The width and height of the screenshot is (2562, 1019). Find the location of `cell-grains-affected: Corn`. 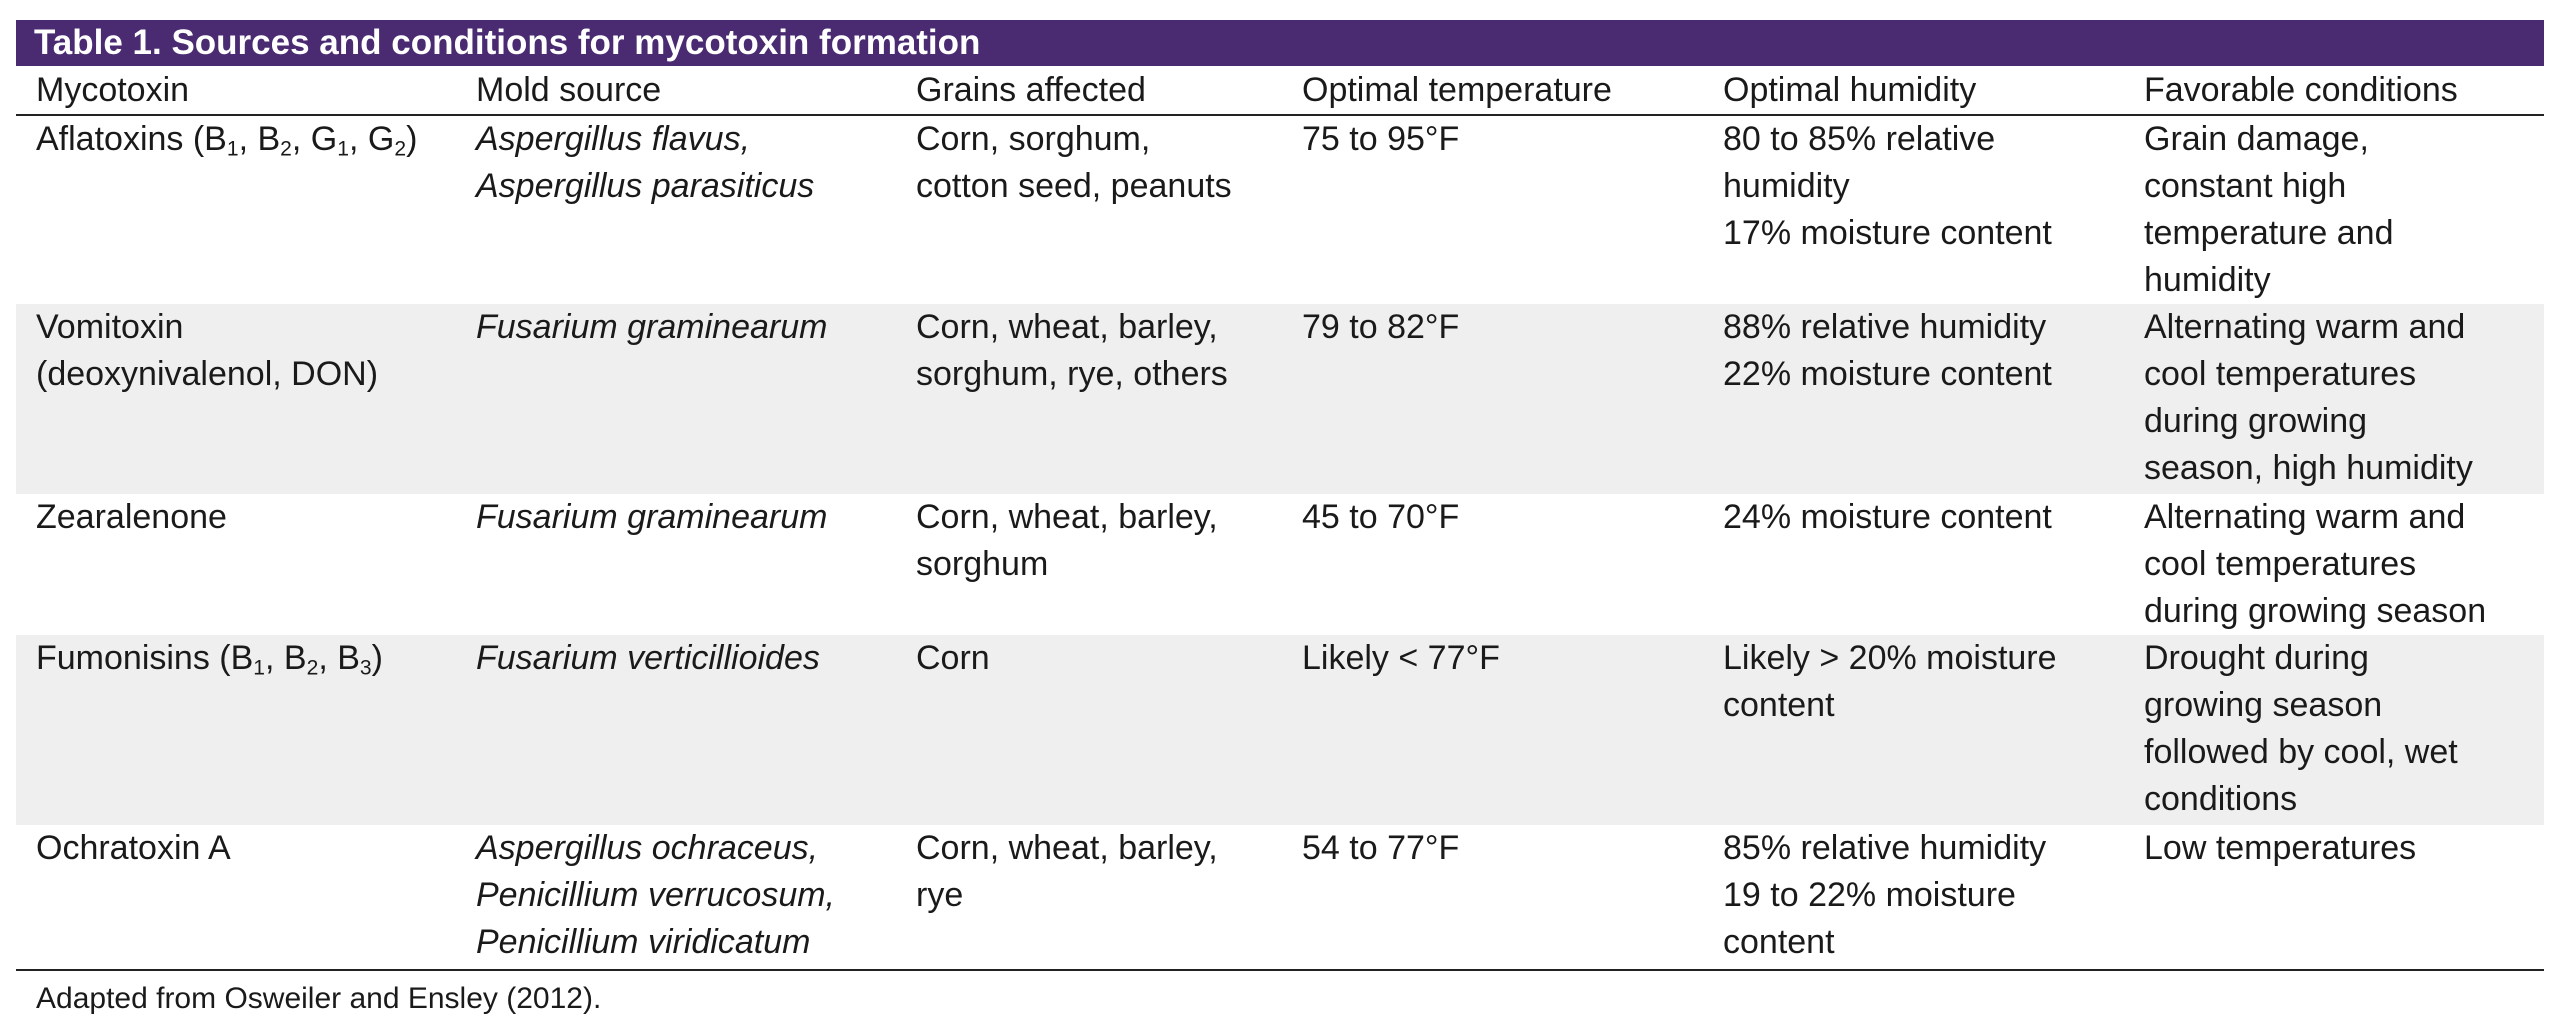

cell-grains-affected: Corn is located at coordinates (1089, 730).